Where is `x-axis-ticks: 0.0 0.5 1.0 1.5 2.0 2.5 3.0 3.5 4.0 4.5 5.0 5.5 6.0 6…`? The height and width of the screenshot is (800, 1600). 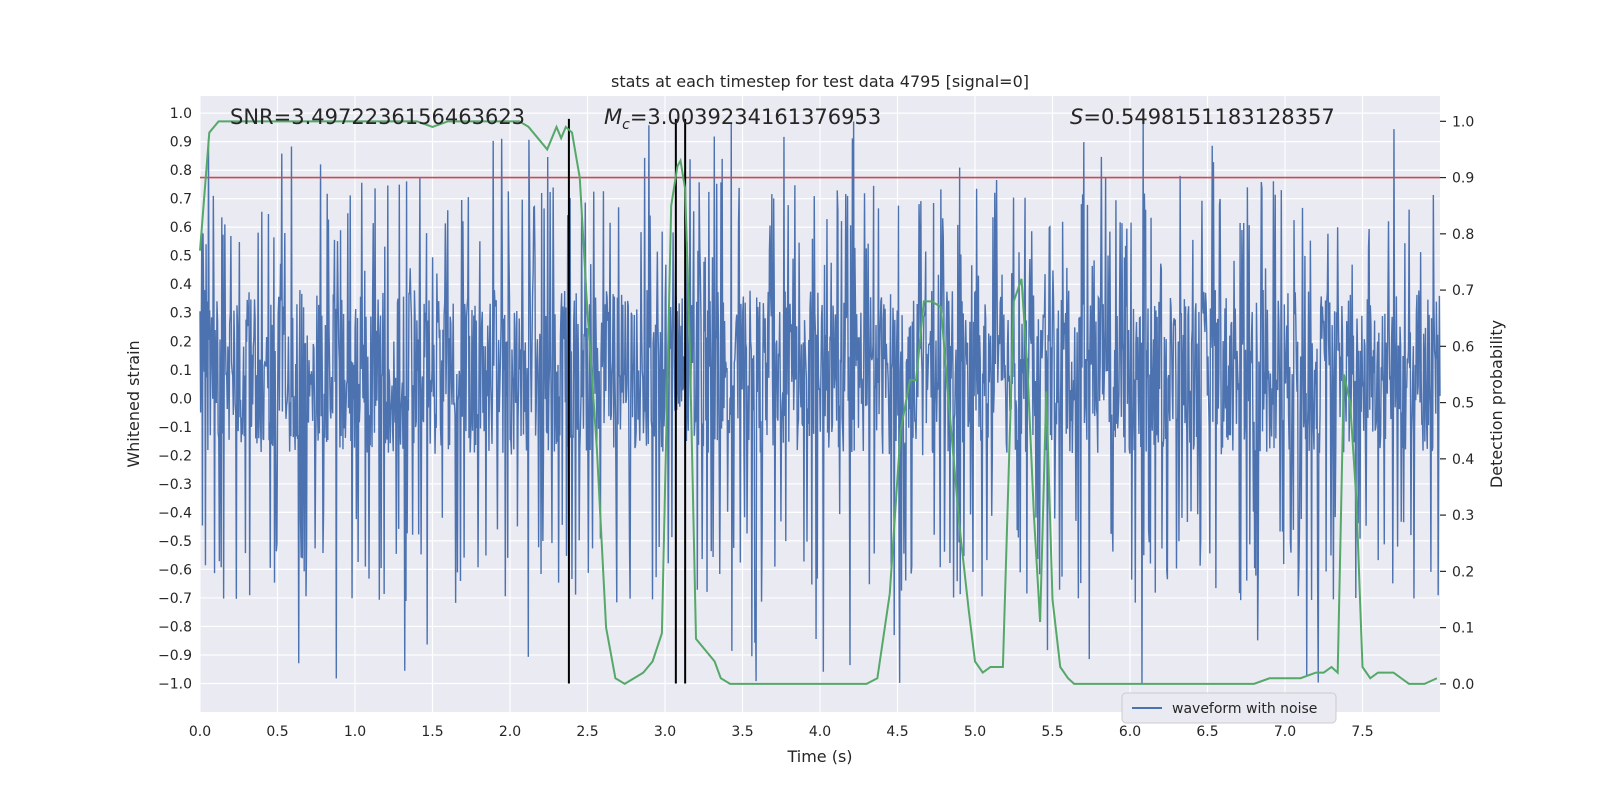 x-axis-ticks: 0.0 0.5 1.0 1.5 2.0 2.5 3.0 3.5 4.0 4.5 5.0 5.5 6.0 6… is located at coordinates (781, 732).